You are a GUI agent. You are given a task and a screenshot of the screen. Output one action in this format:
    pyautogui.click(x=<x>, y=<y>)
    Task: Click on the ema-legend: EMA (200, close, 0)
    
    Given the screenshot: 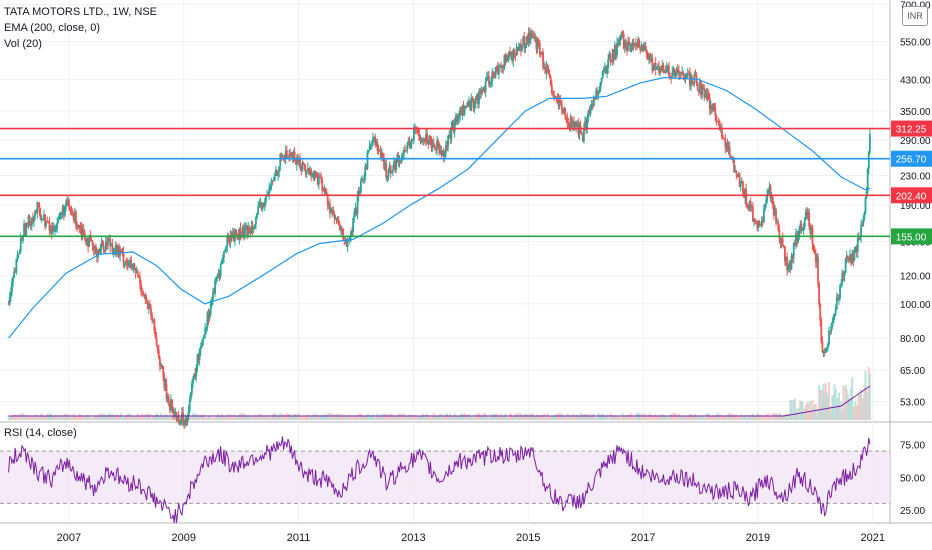 What is the action you would take?
    pyautogui.click(x=52, y=28)
    